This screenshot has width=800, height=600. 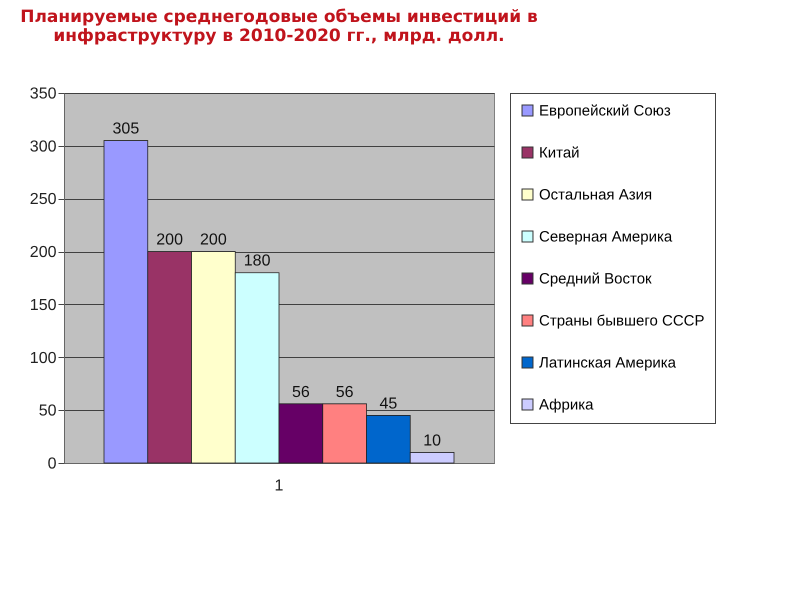 I want to click on legend-label: Европейский Союз, so click(x=605, y=111).